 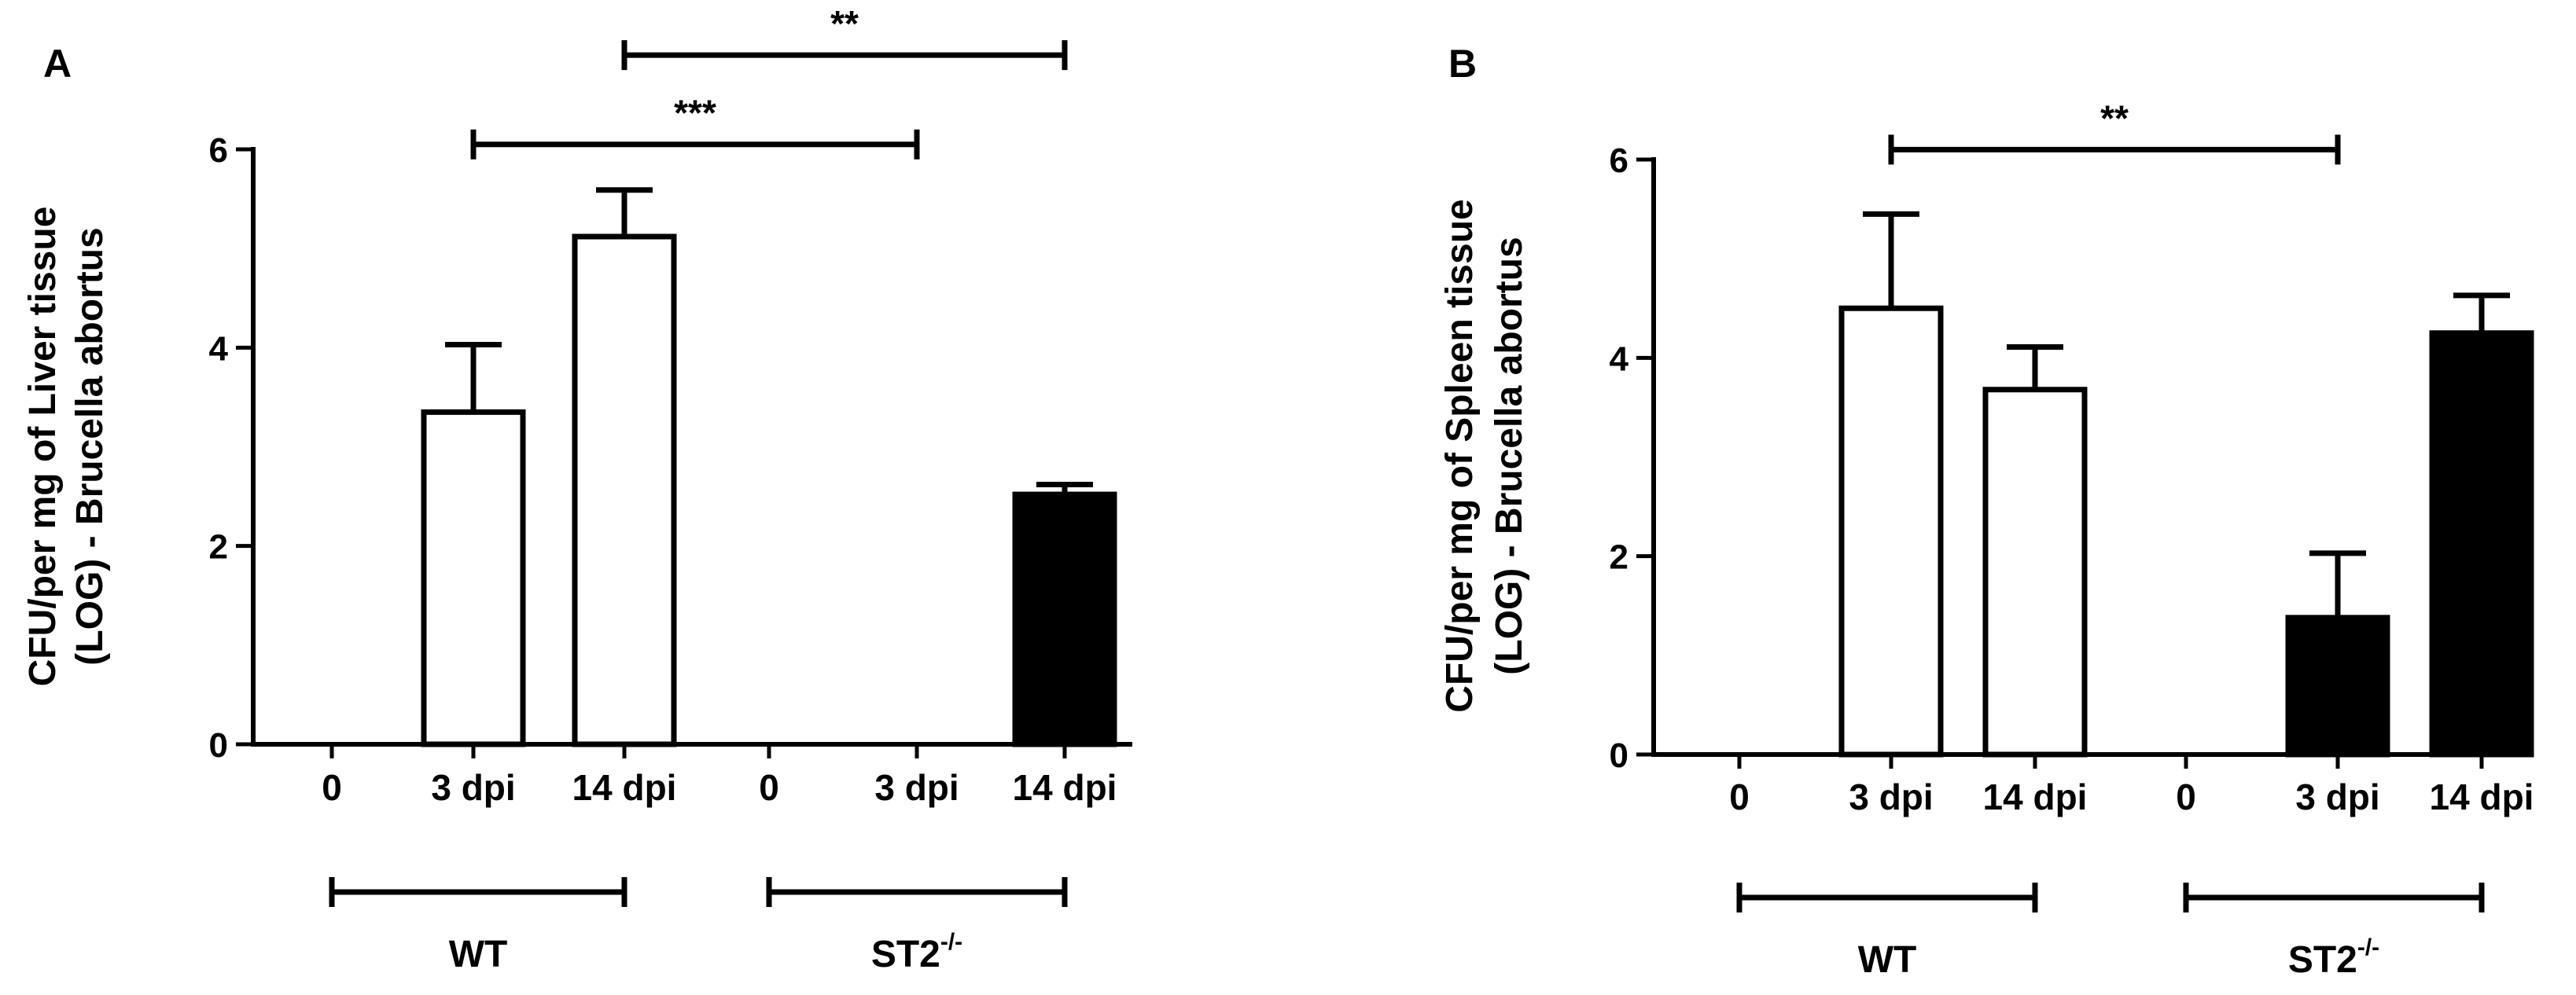 What do you see at coordinates (1460, 456) in the screenshot?
I see `y-axis-label: CFU/per mg of Spleen tissue` at bounding box center [1460, 456].